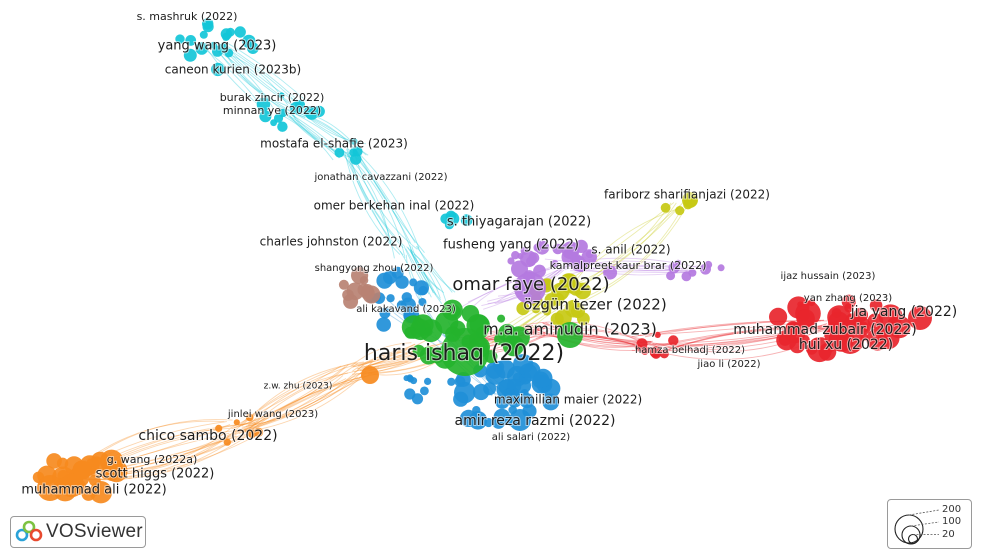 This screenshot has width=986, height=559. Describe the element at coordinates (155, 474) in the screenshot. I see `node-label-scott-higgs: scott higgs (2022)` at that location.